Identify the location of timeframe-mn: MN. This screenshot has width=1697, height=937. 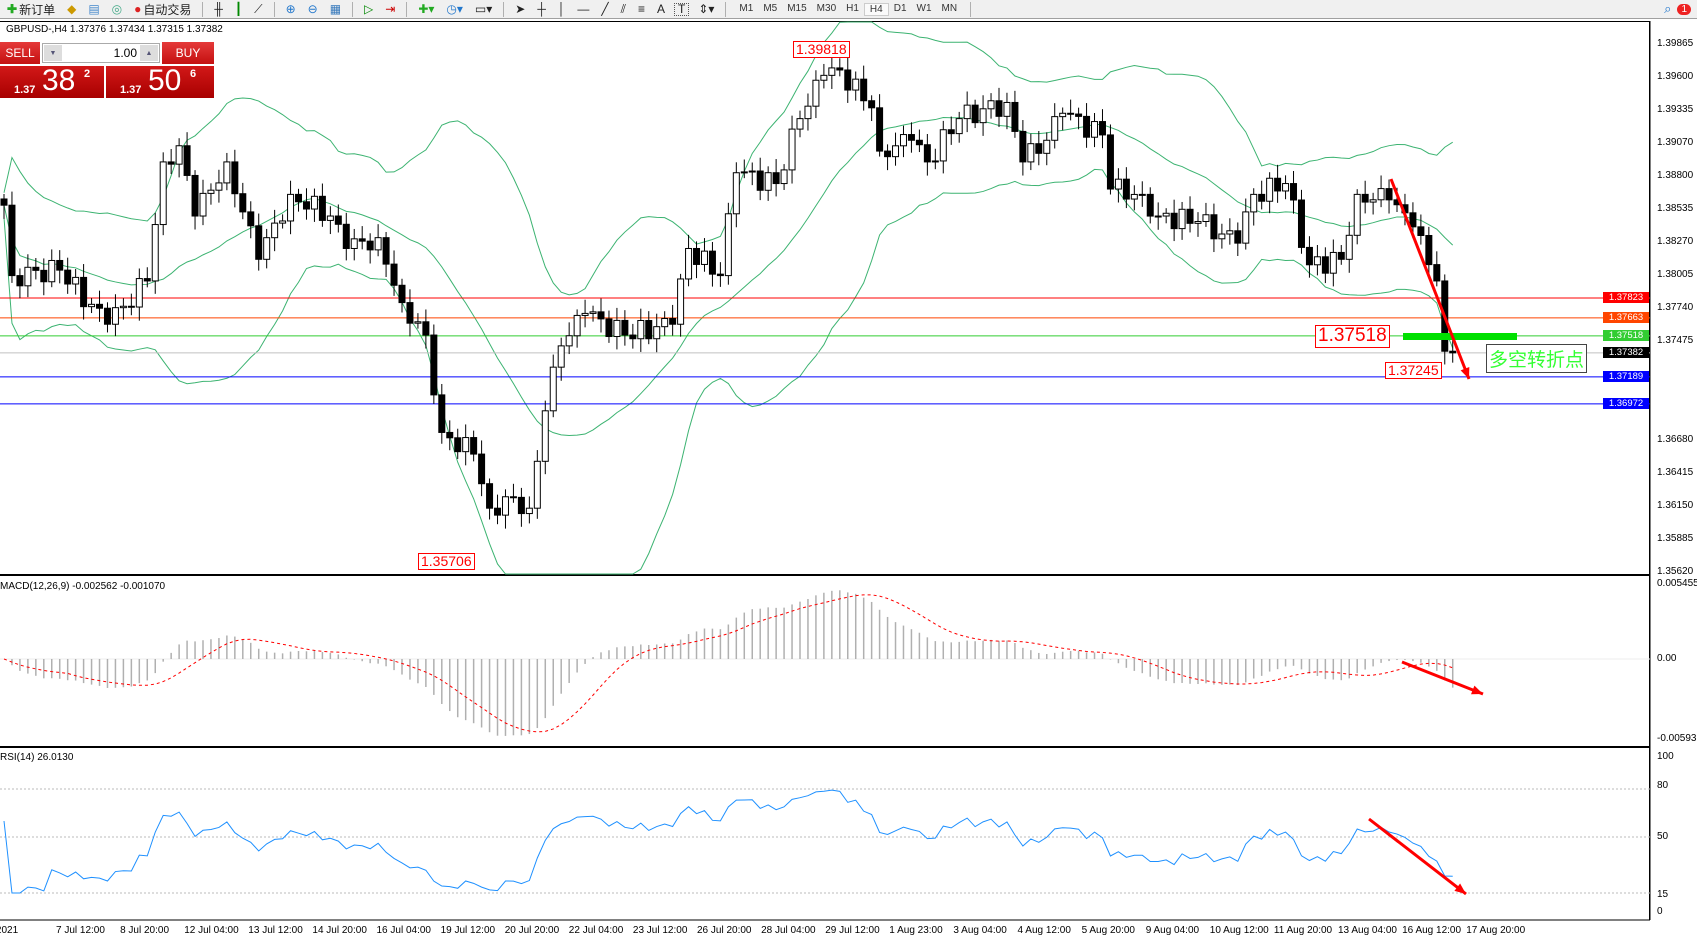
(949, 8).